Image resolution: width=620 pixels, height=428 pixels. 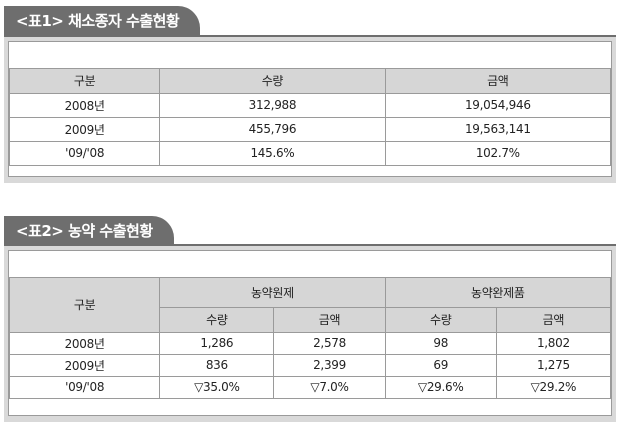 I want to click on table-row: 2008년 312,988 19,054,946, so click(x=310, y=105).